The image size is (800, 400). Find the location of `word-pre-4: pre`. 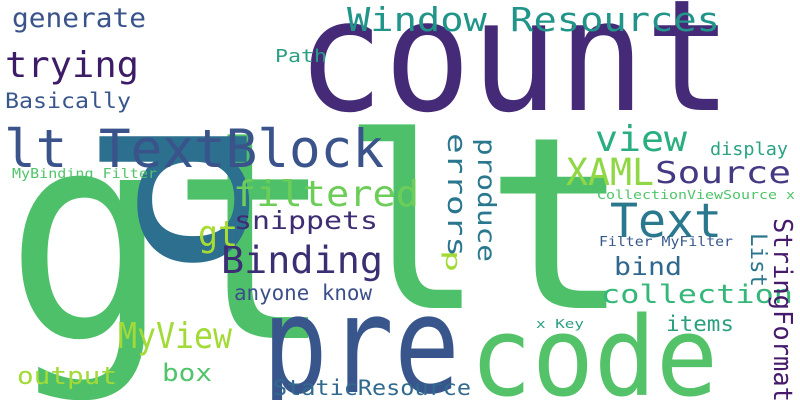

word-pre-4: pre is located at coordinates (361, 333).